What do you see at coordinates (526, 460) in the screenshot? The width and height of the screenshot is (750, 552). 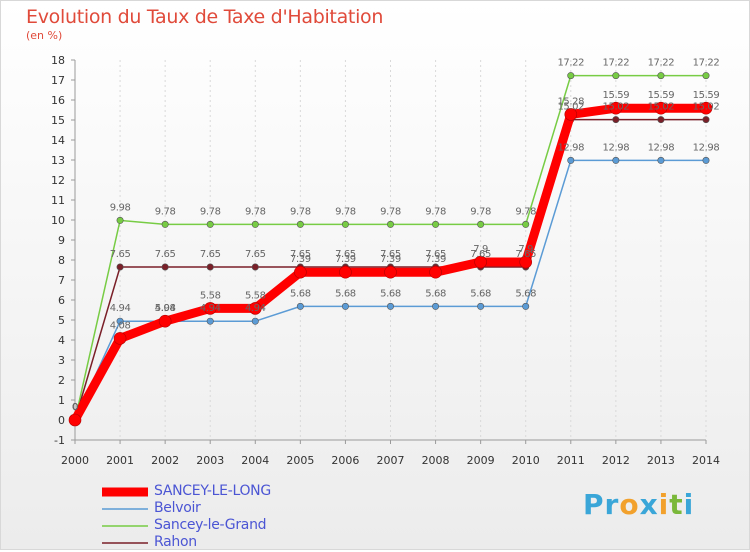 I see `x-tick-label: 2010` at bounding box center [526, 460].